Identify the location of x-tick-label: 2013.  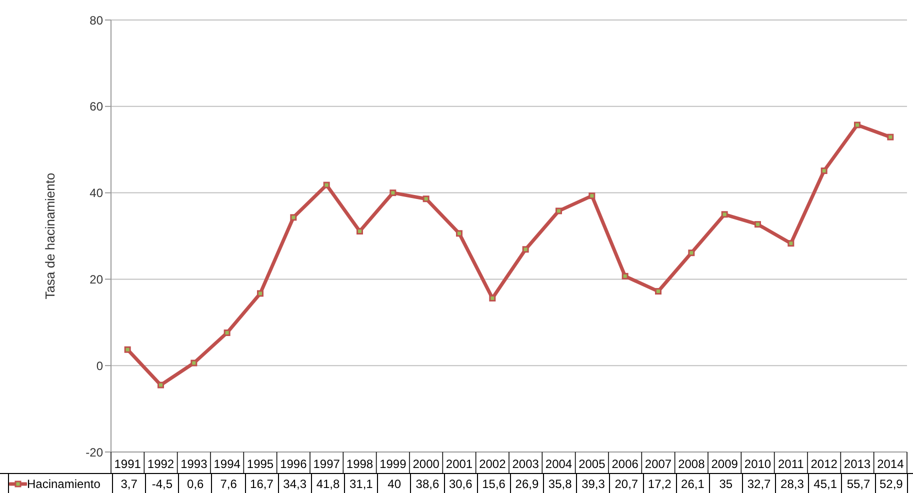
(857, 464).